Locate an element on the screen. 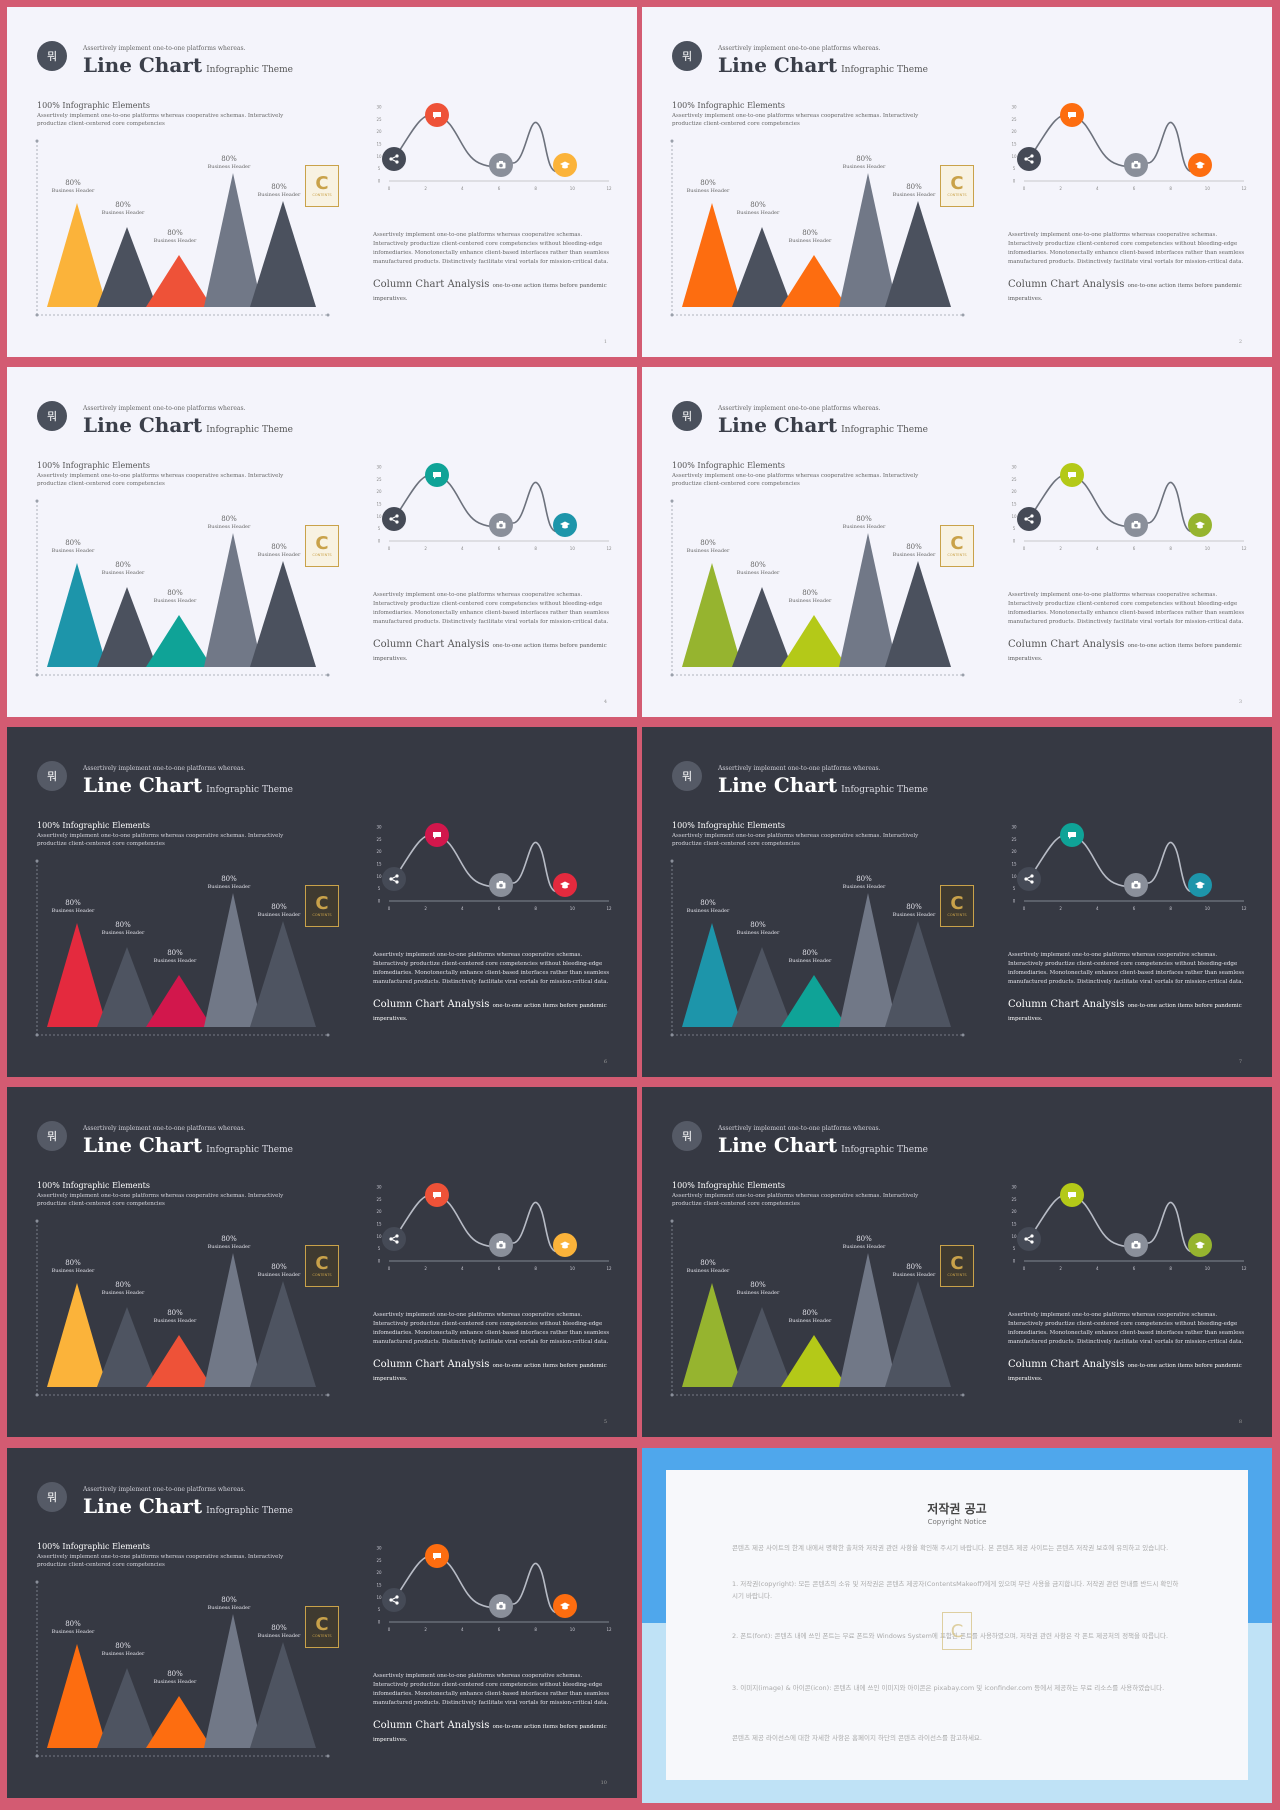  x-tick-label: 2 is located at coordinates (425, 908).